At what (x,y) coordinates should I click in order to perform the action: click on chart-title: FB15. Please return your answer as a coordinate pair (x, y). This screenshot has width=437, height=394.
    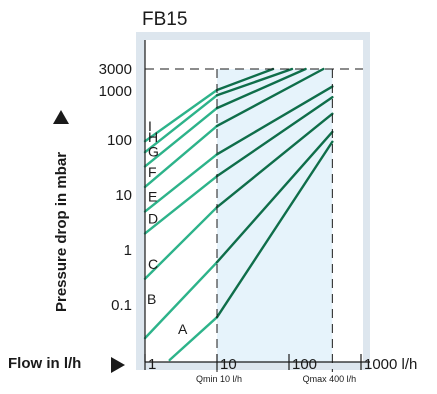
    Looking at the image, I should click on (164, 19).